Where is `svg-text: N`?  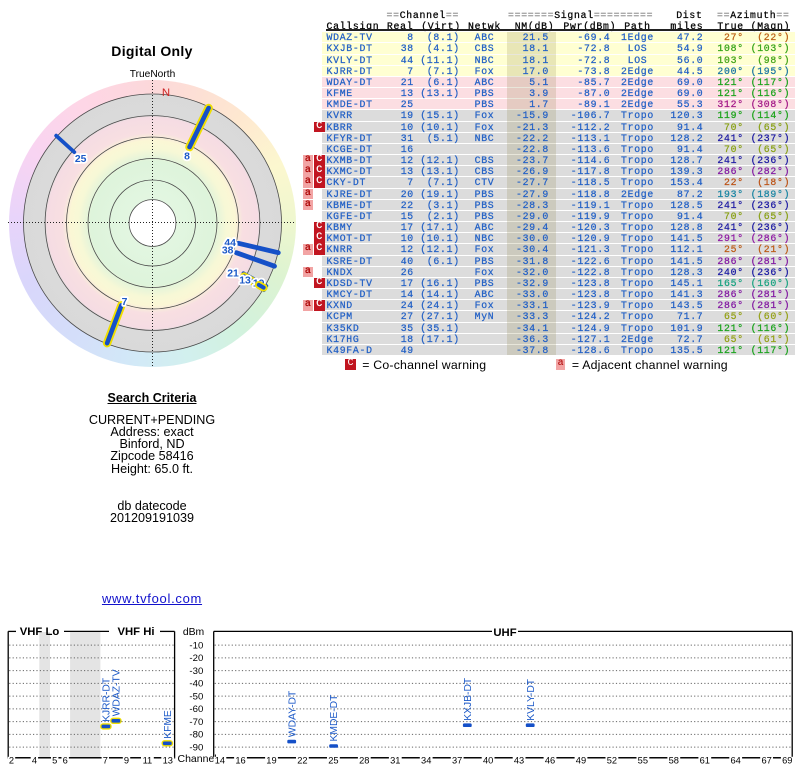 svg-text: N is located at coordinates (166, 93).